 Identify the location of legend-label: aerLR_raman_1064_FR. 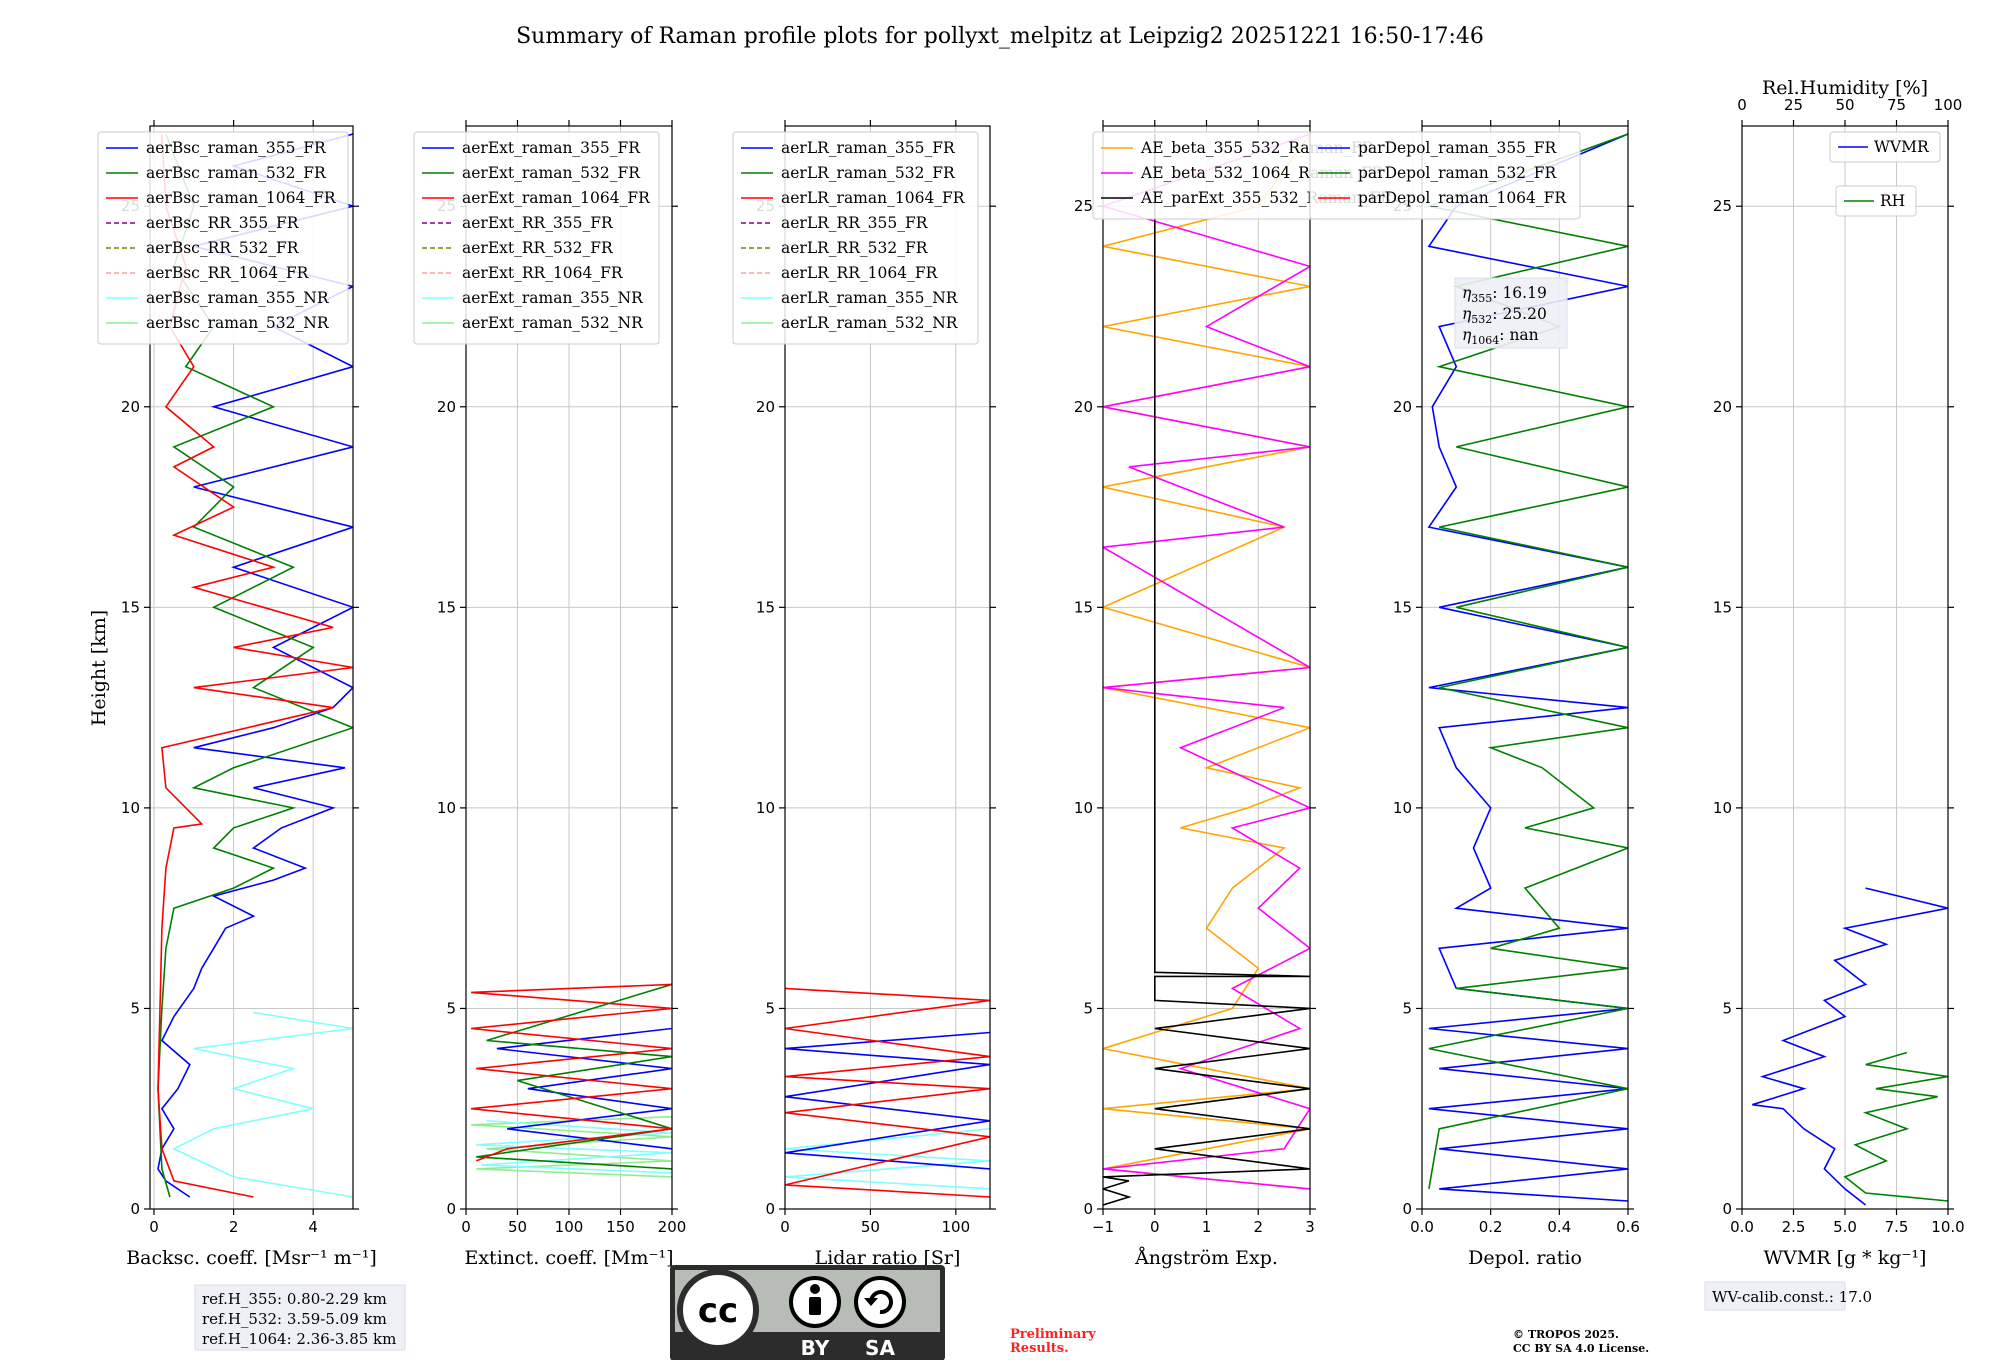
(873, 198).